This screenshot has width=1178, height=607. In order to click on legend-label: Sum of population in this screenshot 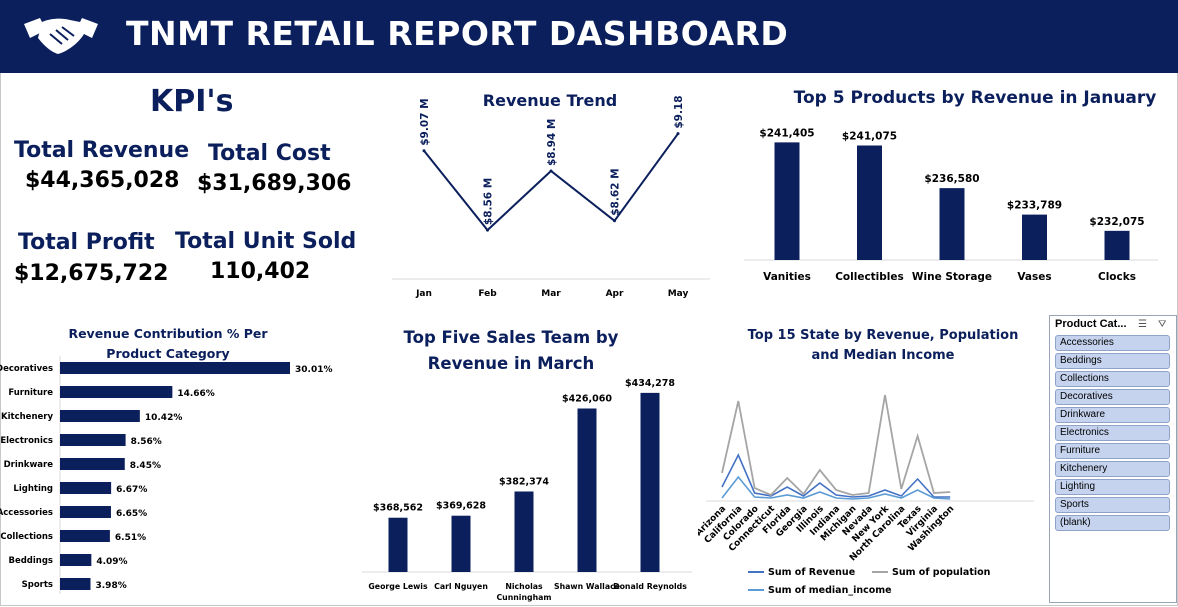, I will do `click(941, 572)`.